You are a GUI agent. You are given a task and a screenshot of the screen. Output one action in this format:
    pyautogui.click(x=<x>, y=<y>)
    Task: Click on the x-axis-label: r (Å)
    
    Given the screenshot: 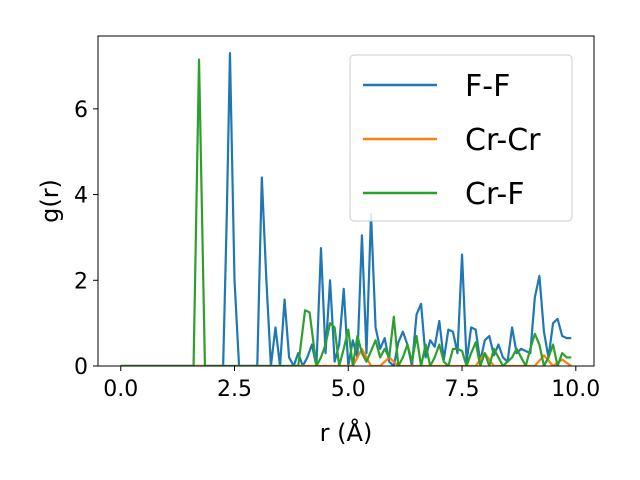 What is the action you would take?
    pyautogui.click(x=346, y=432)
    